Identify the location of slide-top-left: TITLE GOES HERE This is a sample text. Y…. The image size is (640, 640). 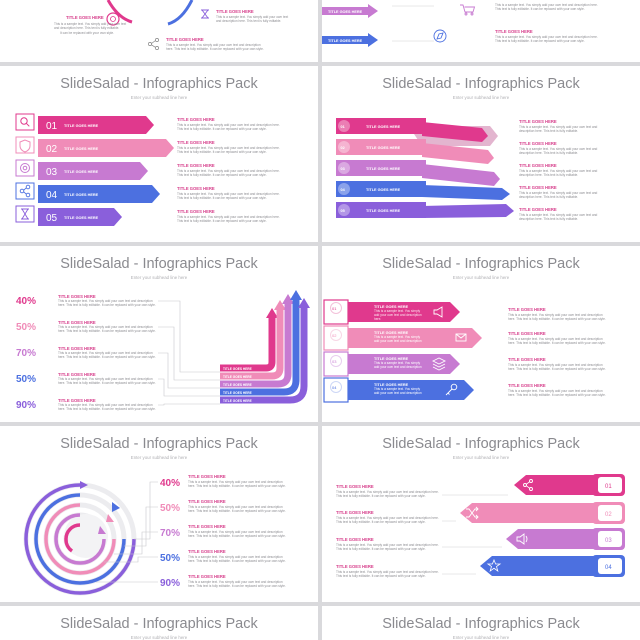
(159, 31).